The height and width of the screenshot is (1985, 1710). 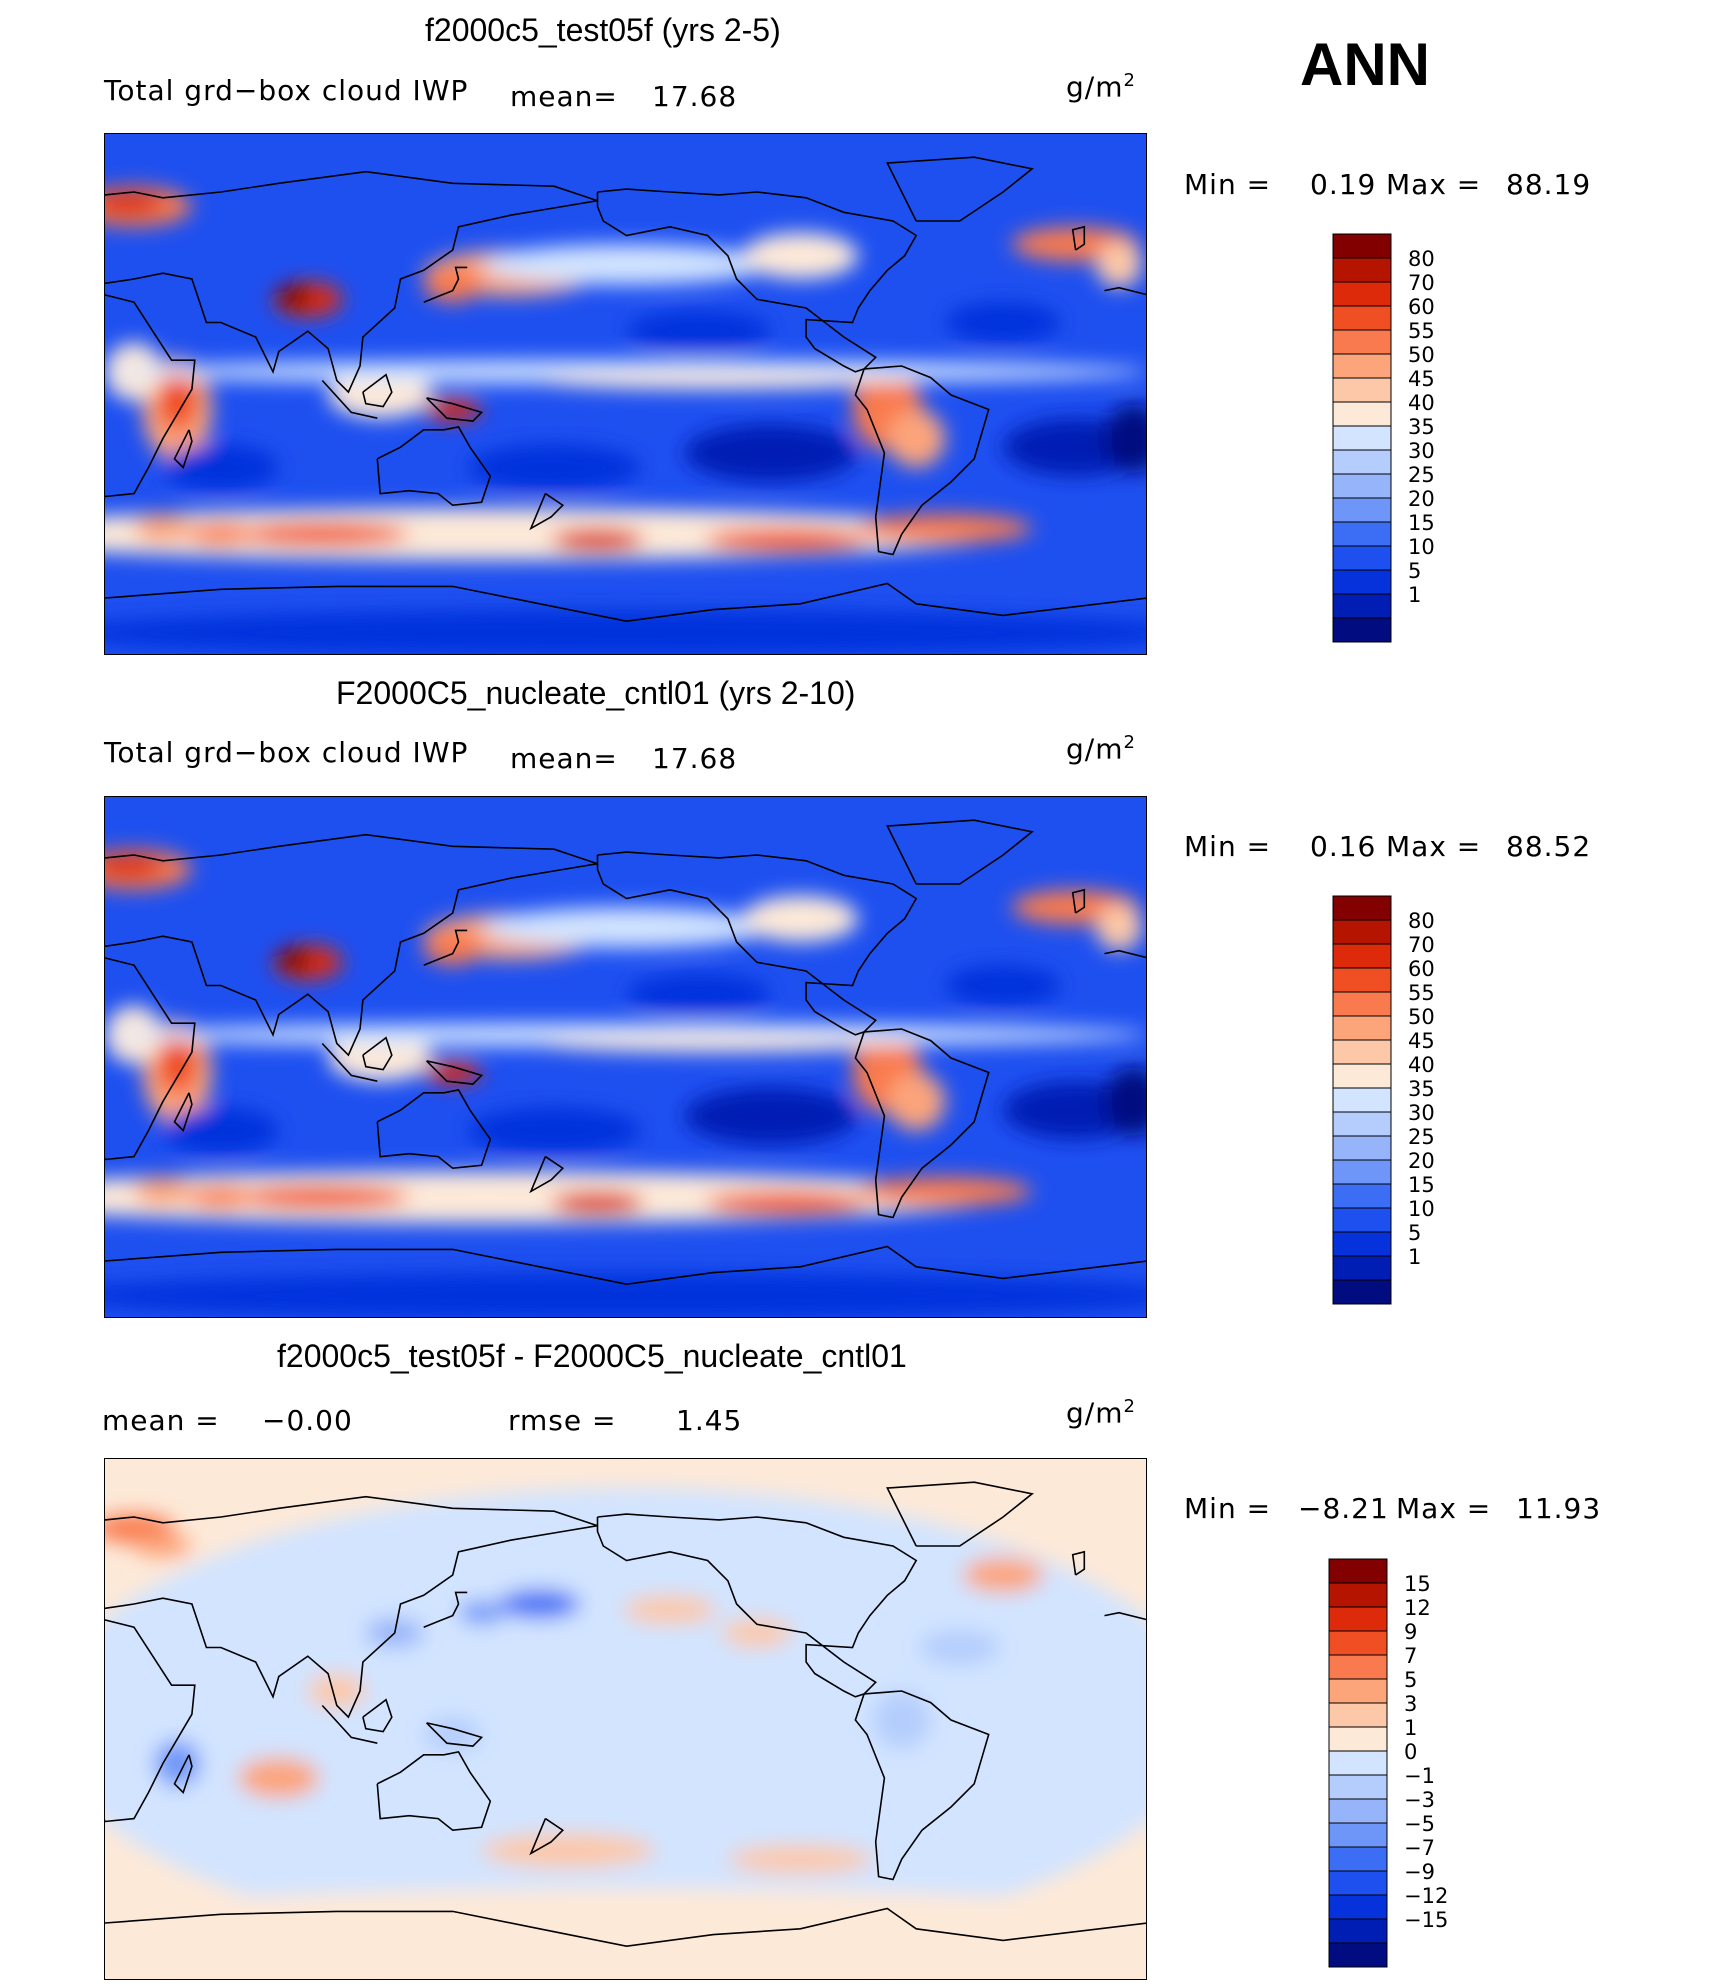 What do you see at coordinates (1421, 1137) in the screenshot?
I see `colorbar-tick-label: 25` at bounding box center [1421, 1137].